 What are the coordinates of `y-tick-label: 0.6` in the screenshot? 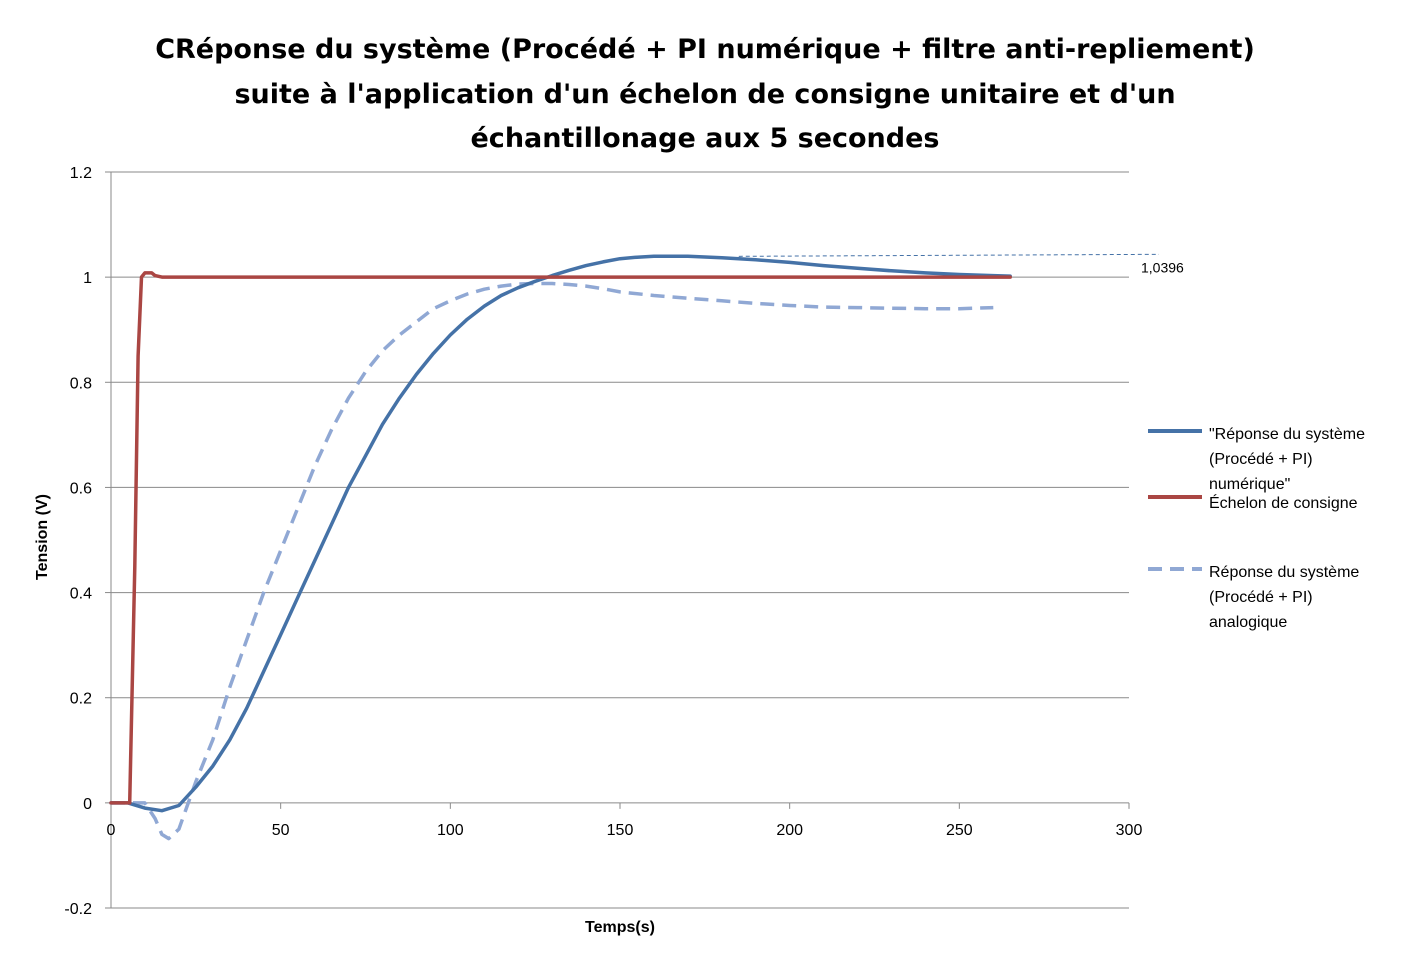 It's located at (81, 488).